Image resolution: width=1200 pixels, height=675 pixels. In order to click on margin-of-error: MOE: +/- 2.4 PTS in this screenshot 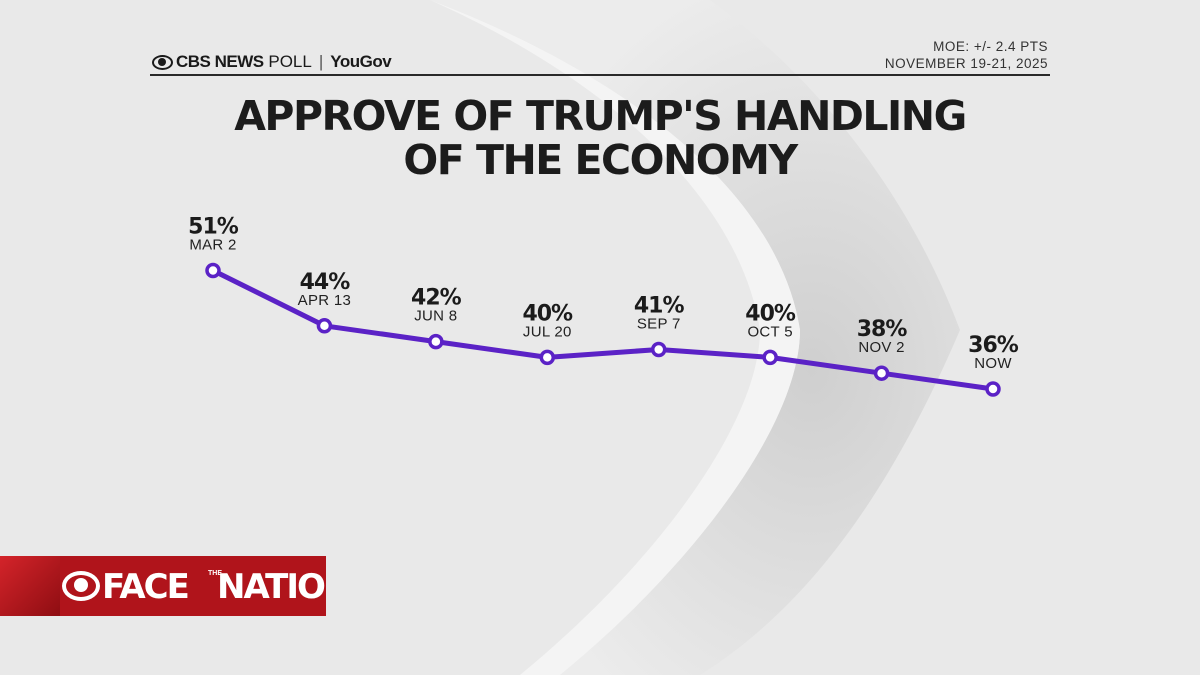, I will do `click(990, 46)`.